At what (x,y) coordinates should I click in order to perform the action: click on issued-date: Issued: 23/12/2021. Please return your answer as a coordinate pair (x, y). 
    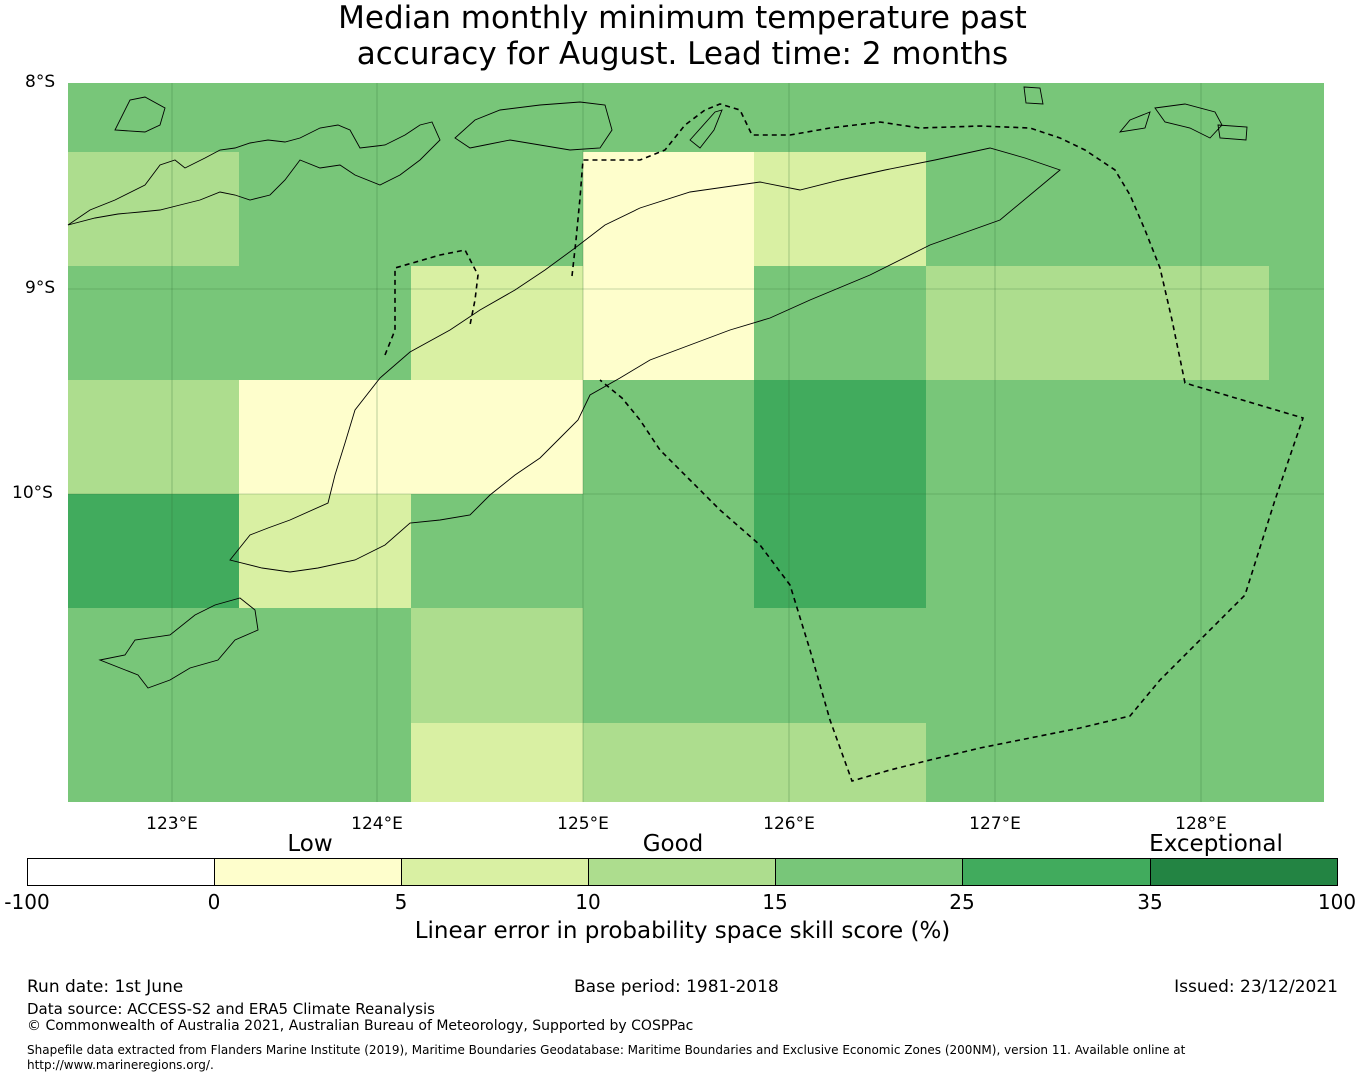
    Looking at the image, I should click on (1256, 987).